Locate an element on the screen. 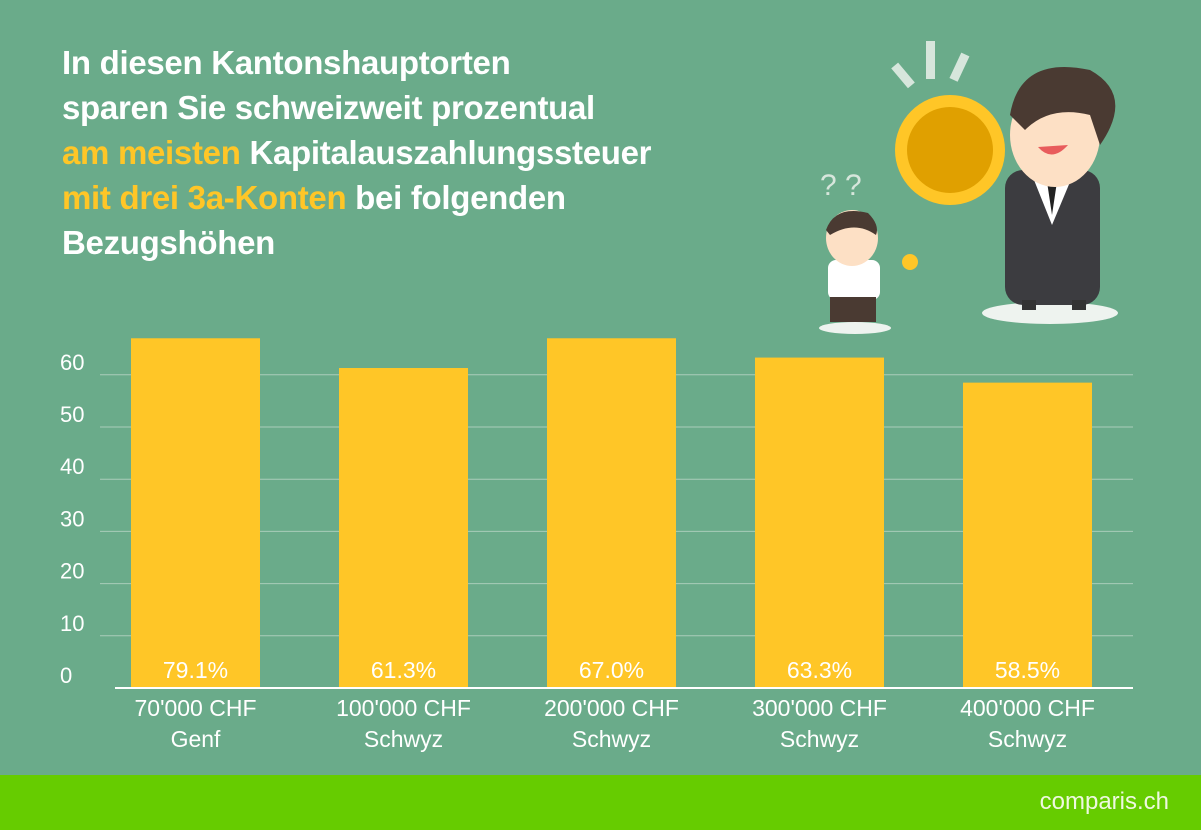 The height and width of the screenshot is (830, 1201). y-tick-label: 50 is located at coordinates (72, 414).